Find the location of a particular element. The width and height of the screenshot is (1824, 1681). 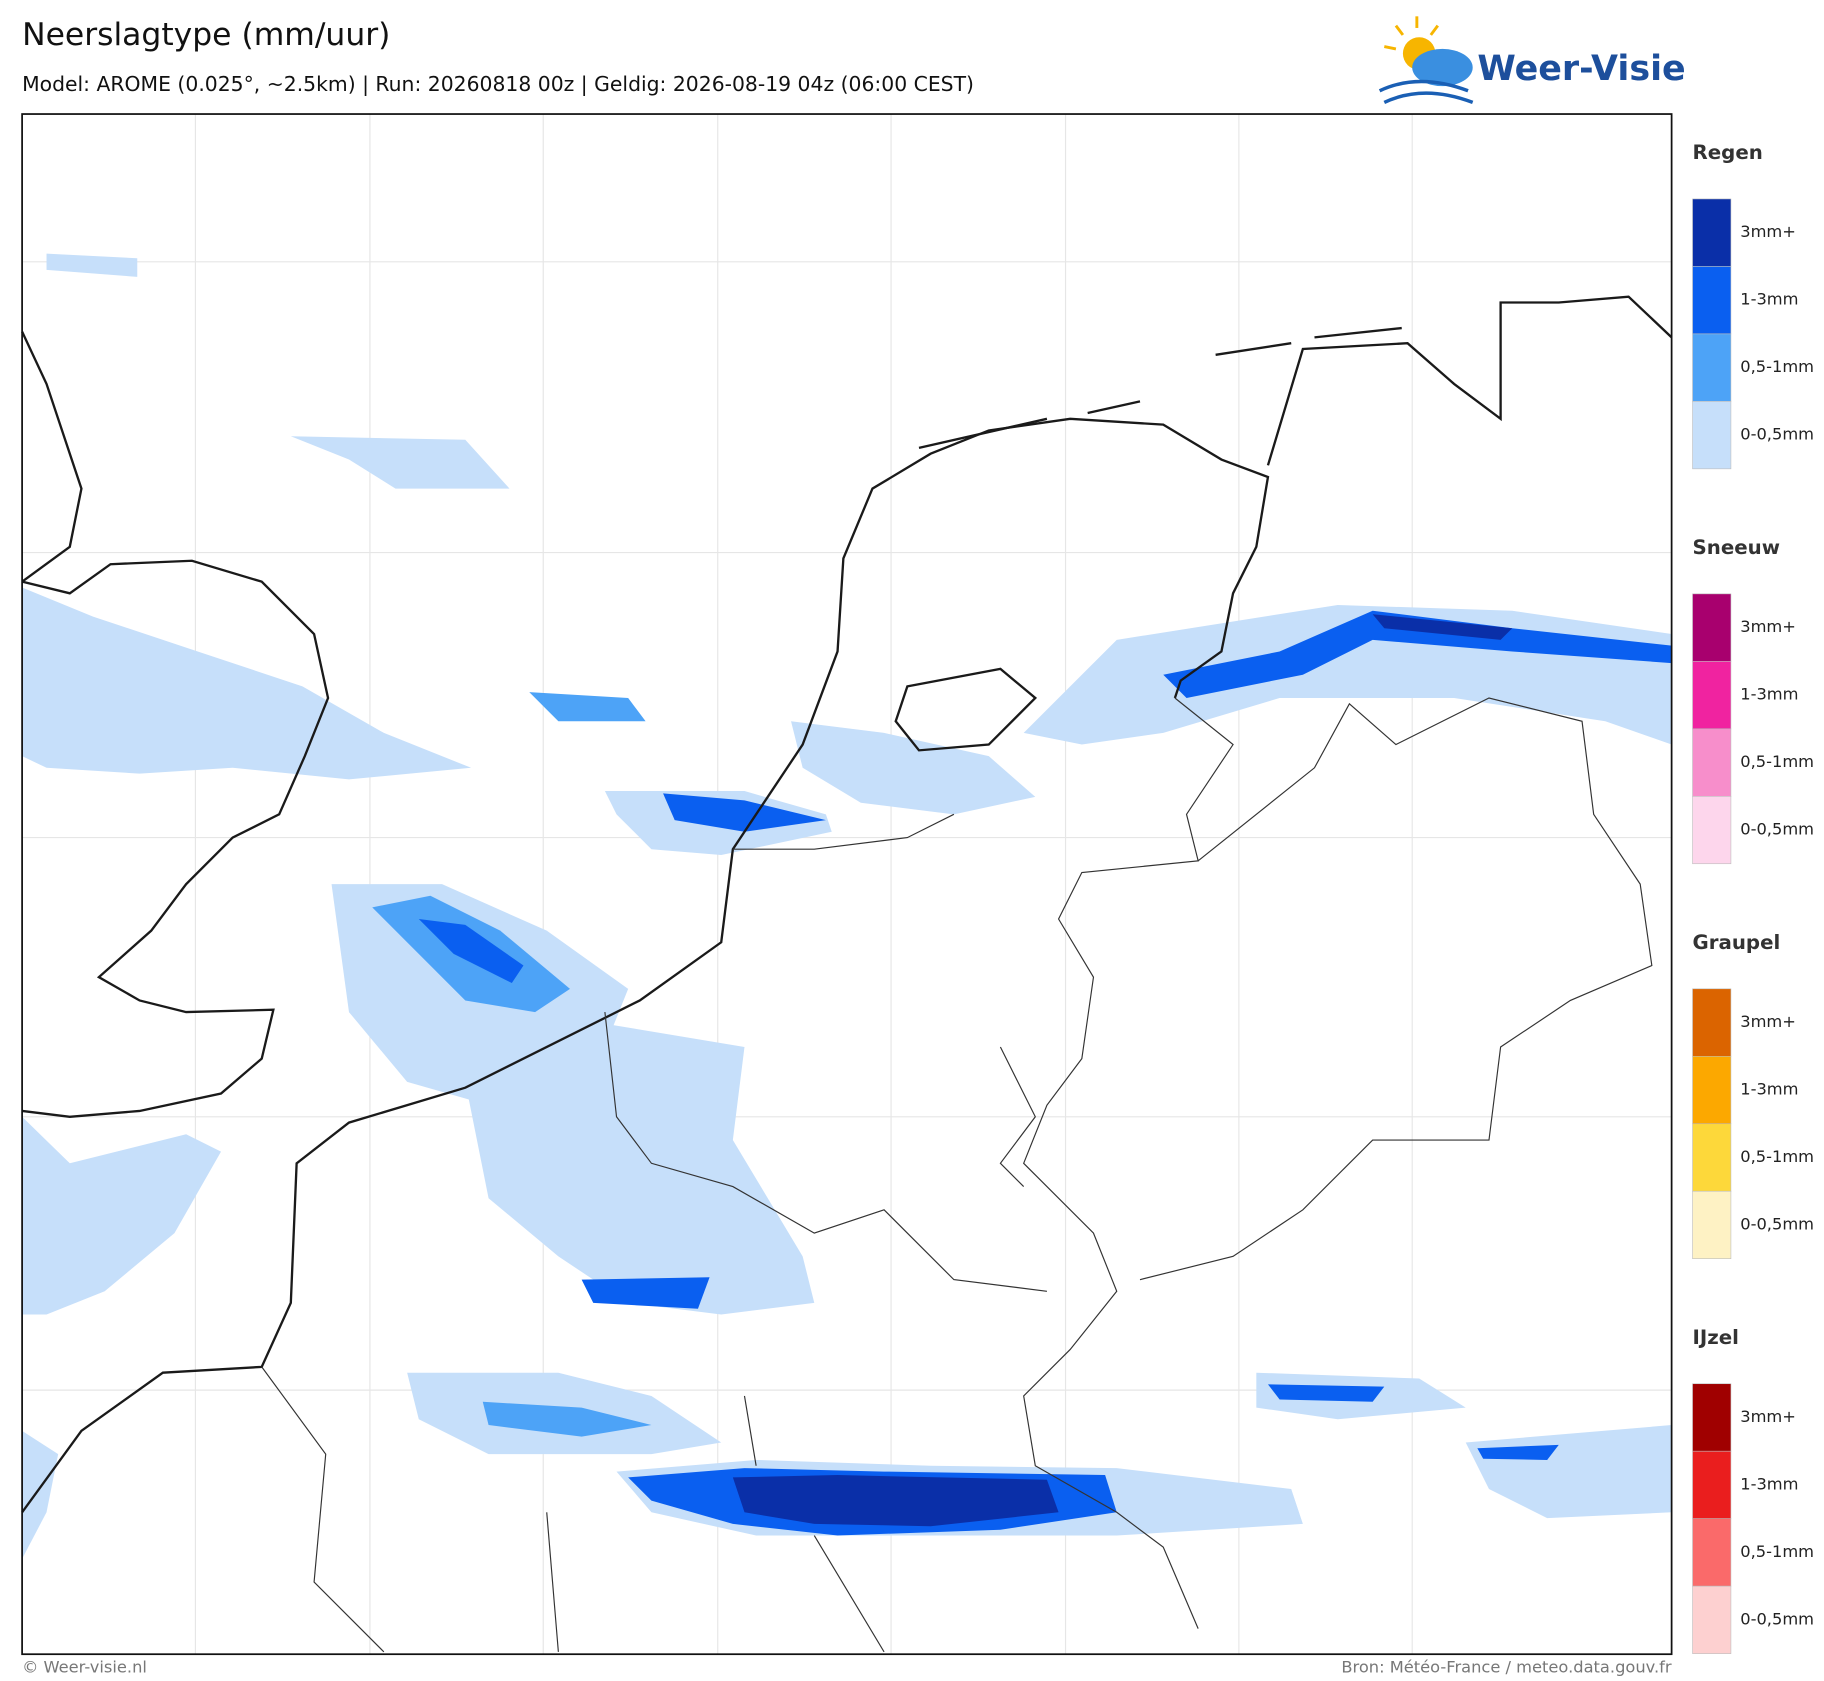

footer-credit: © Weer-visie.nl is located at coordinates (84, 1667).